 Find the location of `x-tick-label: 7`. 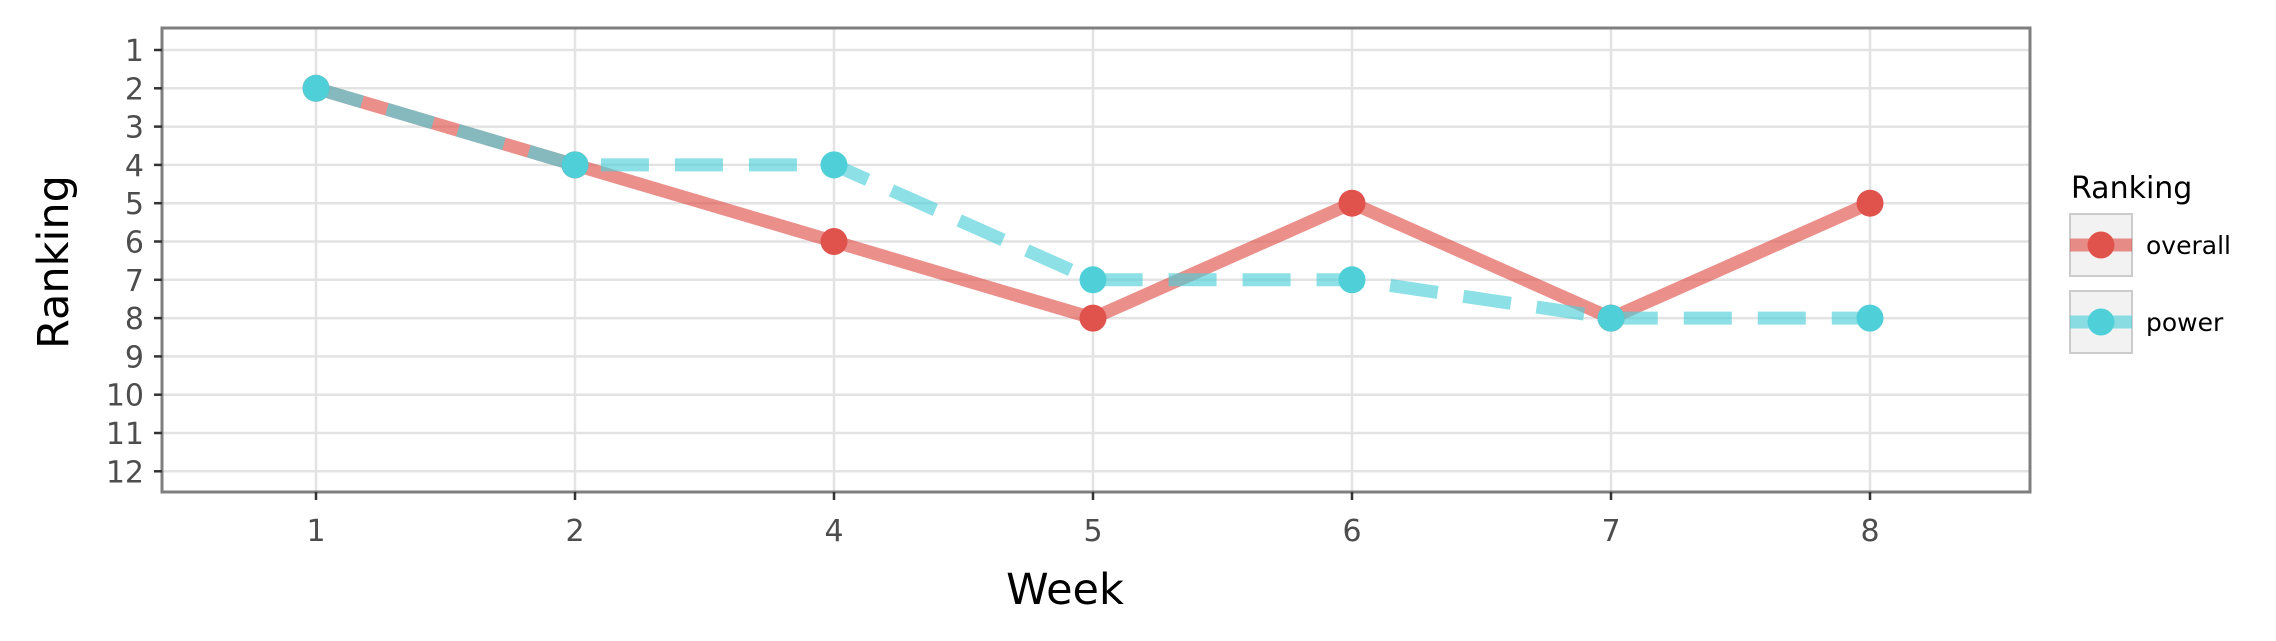

x-tick-label: 7 is located at coordinates (1610, 531).